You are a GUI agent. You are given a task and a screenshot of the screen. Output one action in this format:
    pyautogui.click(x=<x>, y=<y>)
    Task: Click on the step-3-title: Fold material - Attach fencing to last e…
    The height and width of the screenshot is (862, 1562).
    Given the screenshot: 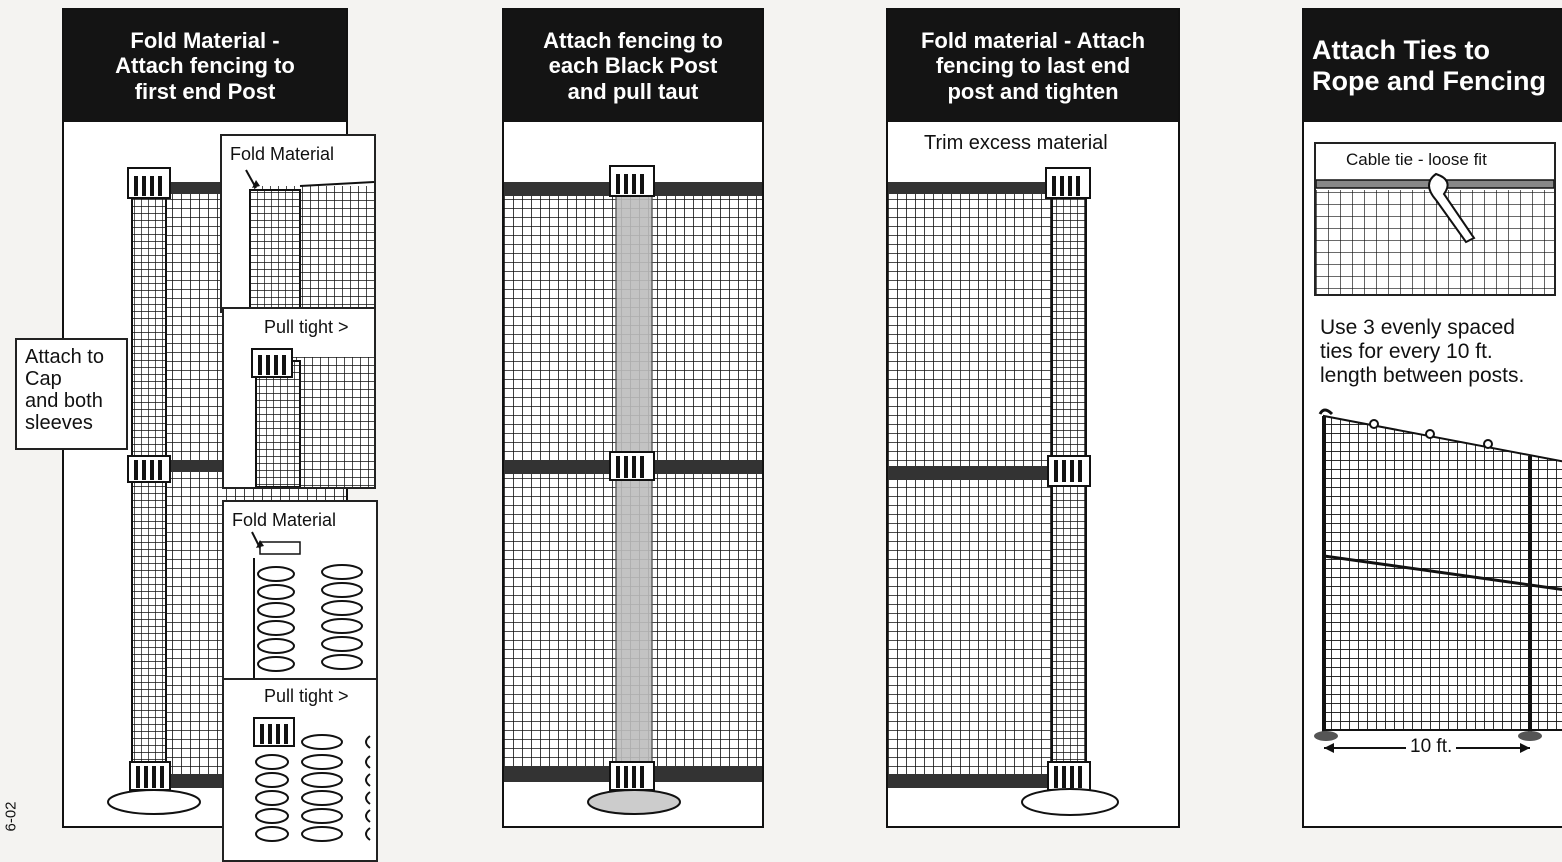 What is the action you would take?
    pyautogui.click(x=1033, y=66)
    